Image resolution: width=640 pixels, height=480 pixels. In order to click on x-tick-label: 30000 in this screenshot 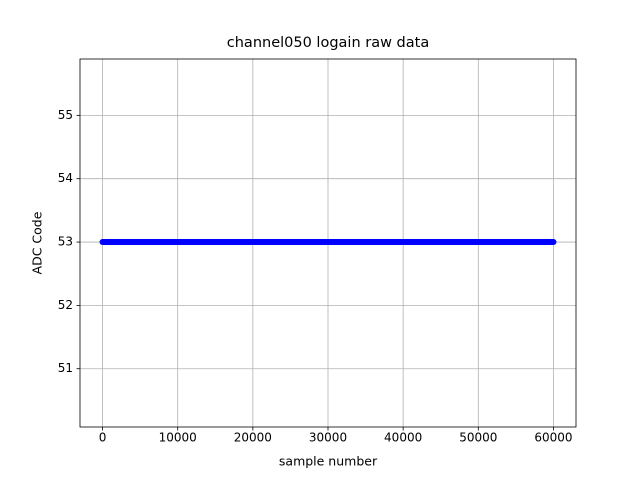, I will do `click(328, 438)`.